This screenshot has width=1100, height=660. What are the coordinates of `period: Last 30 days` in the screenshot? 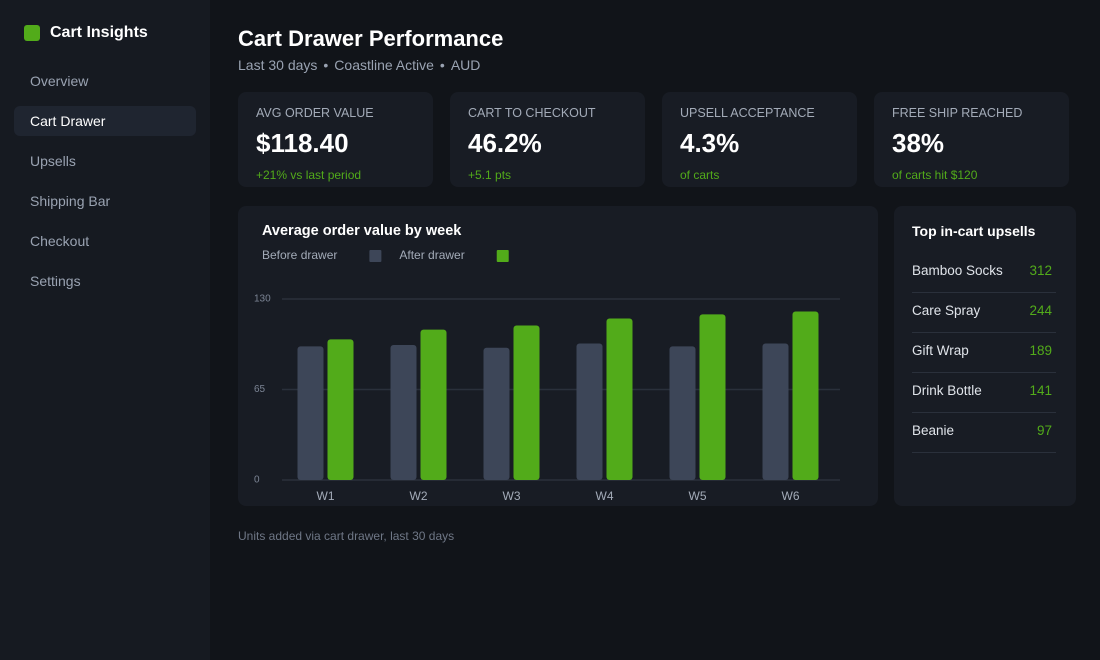 It's located at (278, 65).